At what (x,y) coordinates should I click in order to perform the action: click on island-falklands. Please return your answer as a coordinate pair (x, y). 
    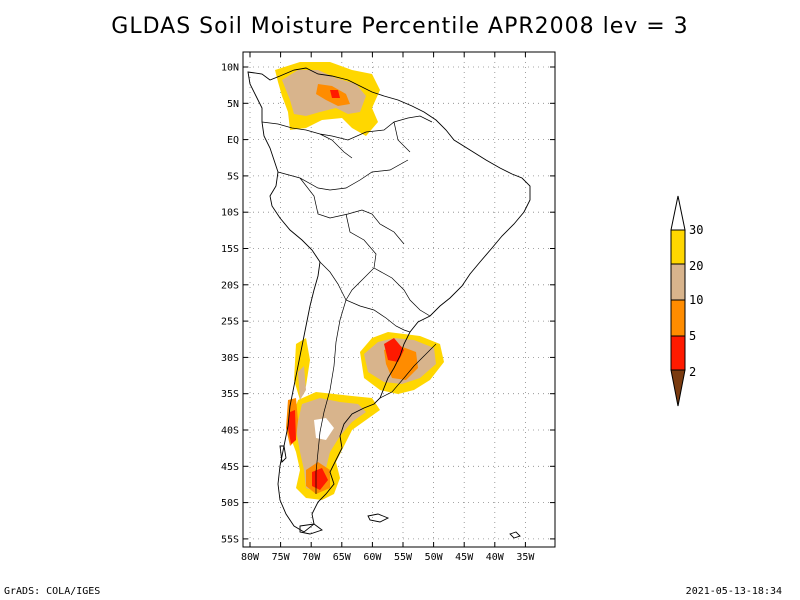
    Looking at the image, I should click on (378, 518).